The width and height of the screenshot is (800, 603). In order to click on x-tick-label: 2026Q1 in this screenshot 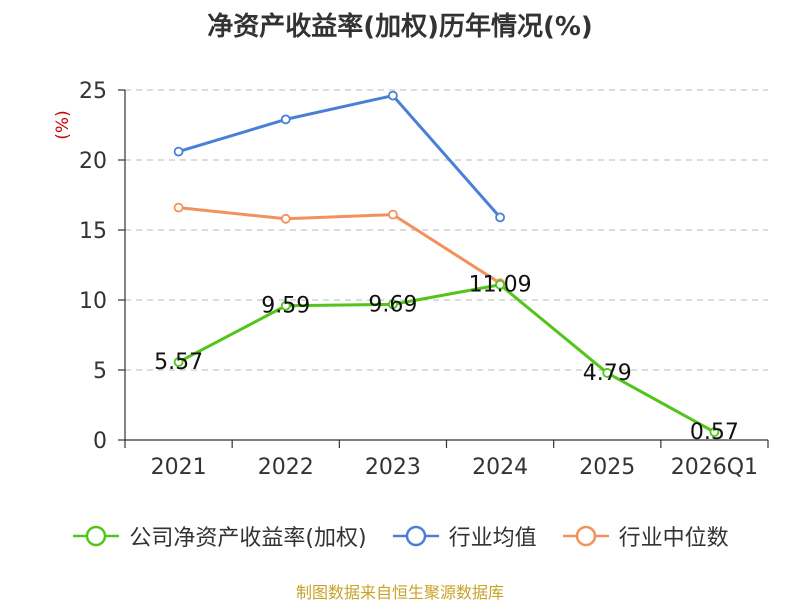, I will do `click(714, 467)`.